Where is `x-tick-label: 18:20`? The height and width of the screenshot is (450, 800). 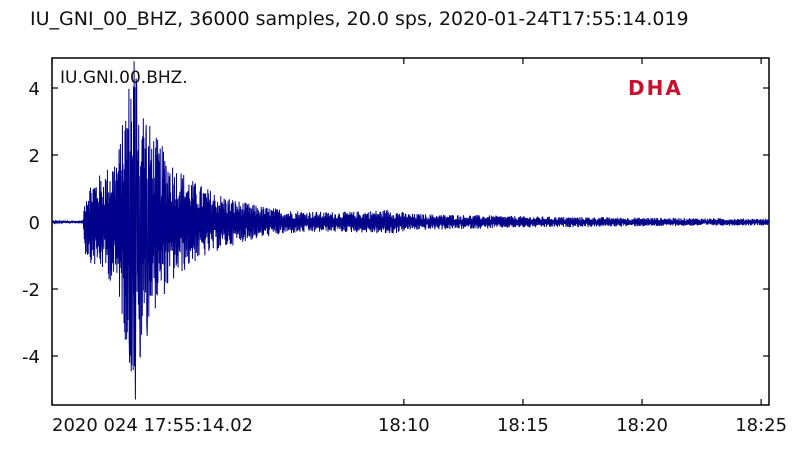 x-tick-label: 18:20 is located at coordinates (642, 425).